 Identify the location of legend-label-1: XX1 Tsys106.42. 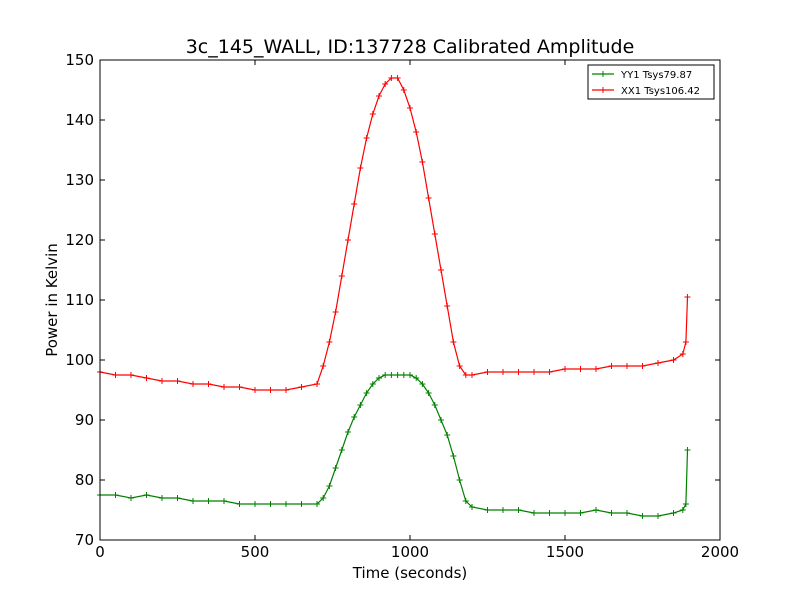
(660, 91).